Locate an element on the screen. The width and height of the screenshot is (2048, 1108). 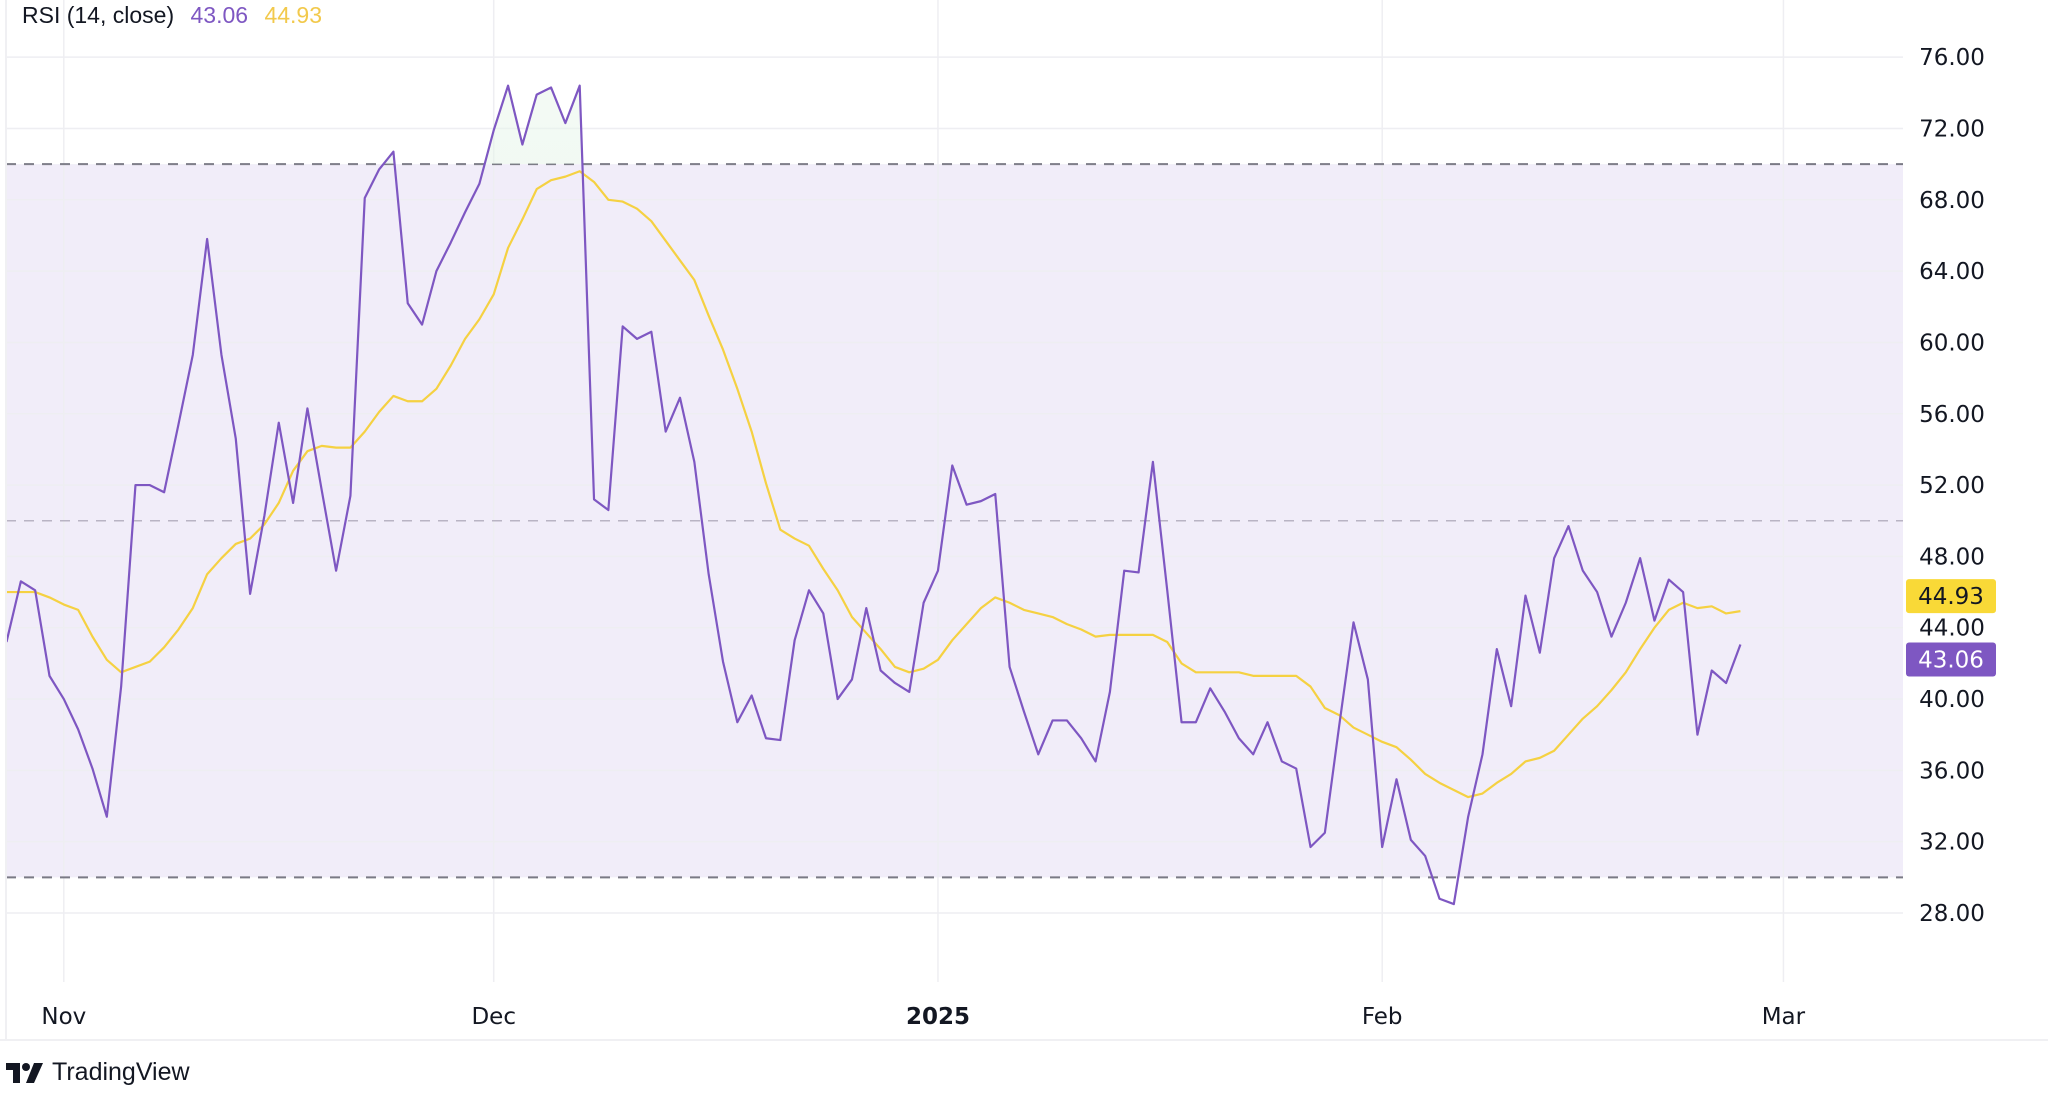
ma-last-value-label-box is located at coordinates (1951, 596).